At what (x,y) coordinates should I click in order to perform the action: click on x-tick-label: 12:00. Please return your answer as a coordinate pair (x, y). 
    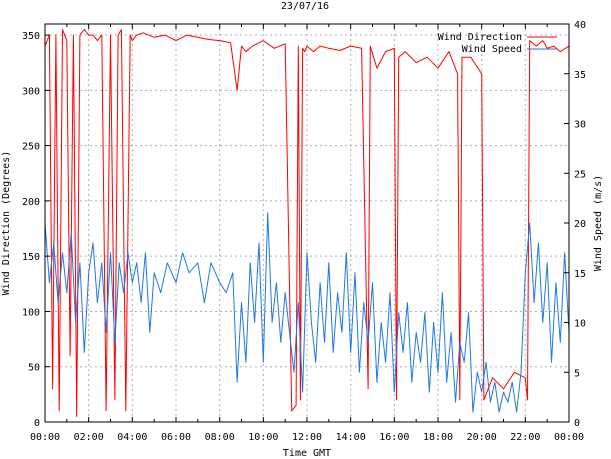
    Looking at the image, I should click on (307, 437).